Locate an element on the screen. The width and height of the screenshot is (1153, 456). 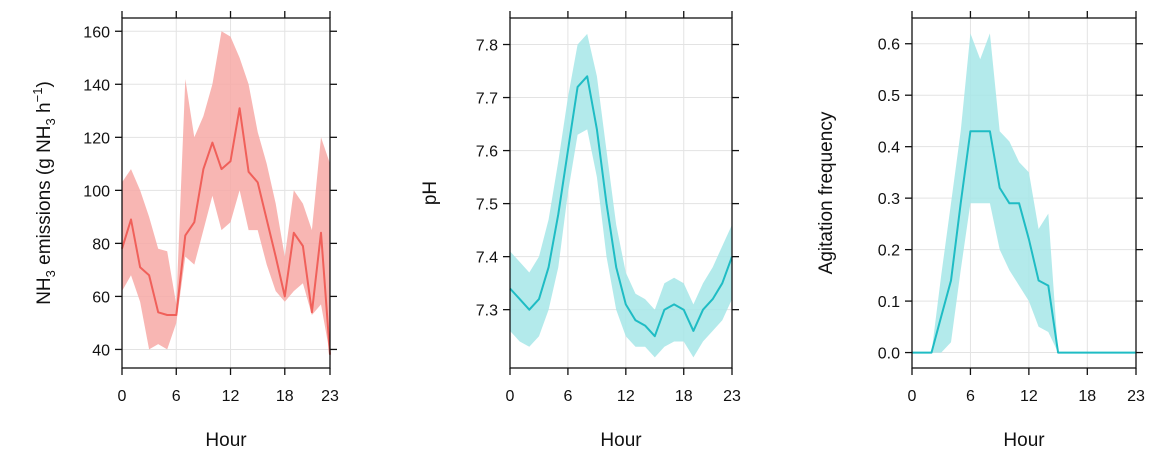
y-tick-label: 80 is located at coordinates (101, 244).